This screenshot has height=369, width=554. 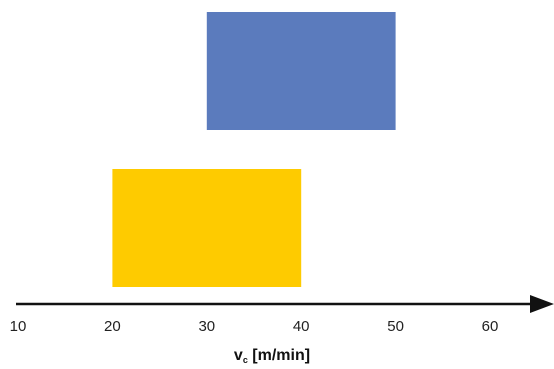 What do you see at coordinates (238, 355) in the screenshot?
I see `x-axis-label-main: v` at bounding box center [238, 355].